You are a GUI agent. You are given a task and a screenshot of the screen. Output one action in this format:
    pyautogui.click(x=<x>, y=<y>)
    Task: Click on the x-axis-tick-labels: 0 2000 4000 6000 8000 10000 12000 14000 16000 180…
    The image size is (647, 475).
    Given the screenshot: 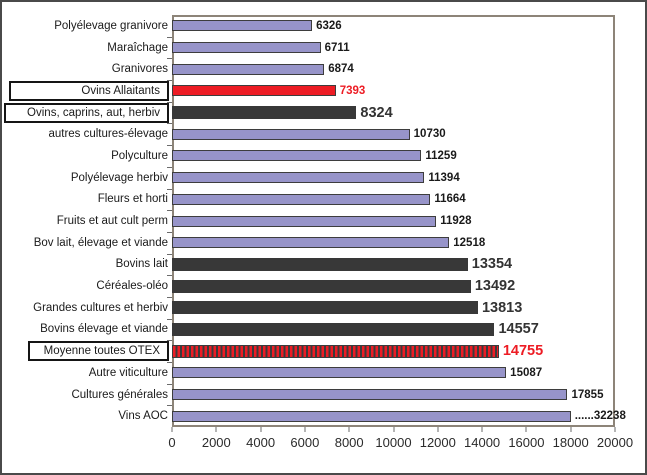 What is the action you would take?
    pyautogui.click(x=400, y=444)
    